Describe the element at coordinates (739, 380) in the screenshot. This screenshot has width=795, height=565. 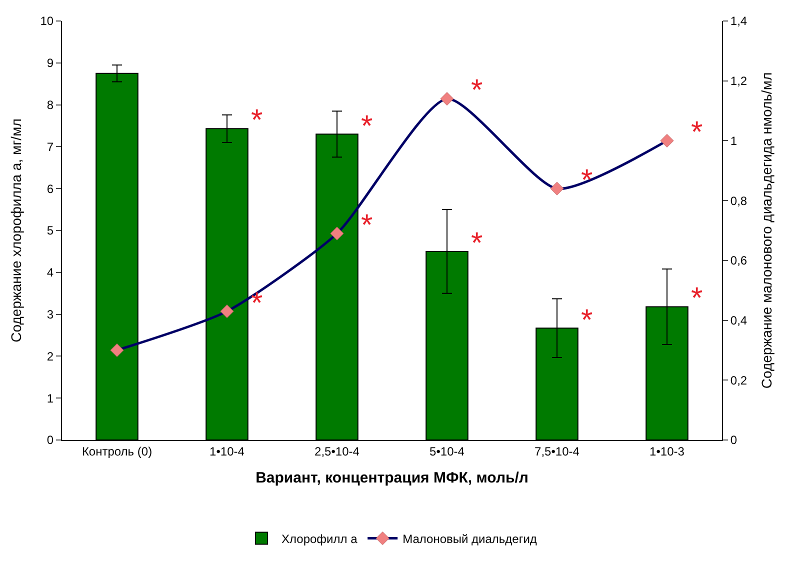
I see `y2-tick-label: 0,2` at that location.